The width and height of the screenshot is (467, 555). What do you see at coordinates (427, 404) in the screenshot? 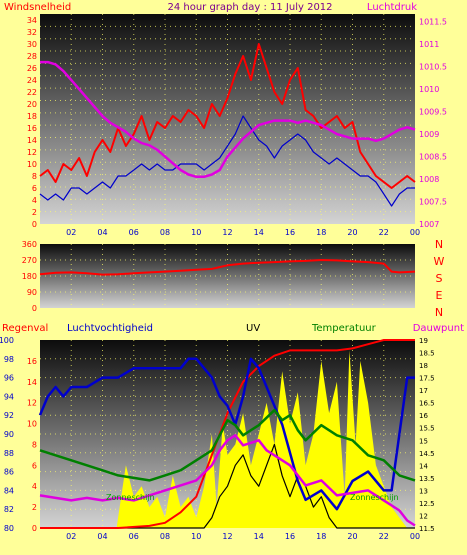
I see `y-temp-tick-label: 16.5` at bounding box center [427, 404].